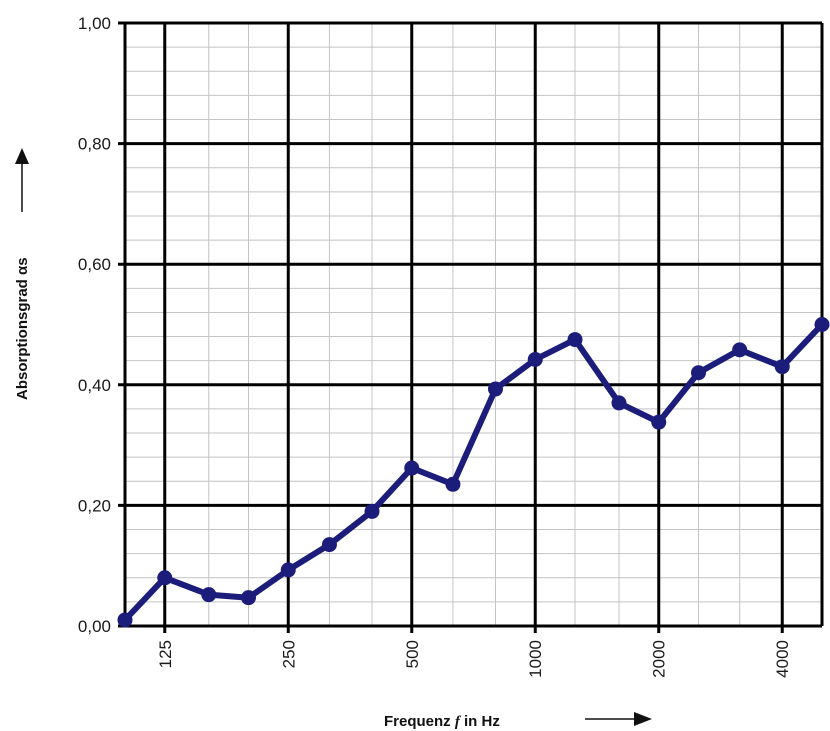  I want to click on y-tick-labels: 0,00 0,20 0,40 0,60 0,80 1,00, so click(94, 325).